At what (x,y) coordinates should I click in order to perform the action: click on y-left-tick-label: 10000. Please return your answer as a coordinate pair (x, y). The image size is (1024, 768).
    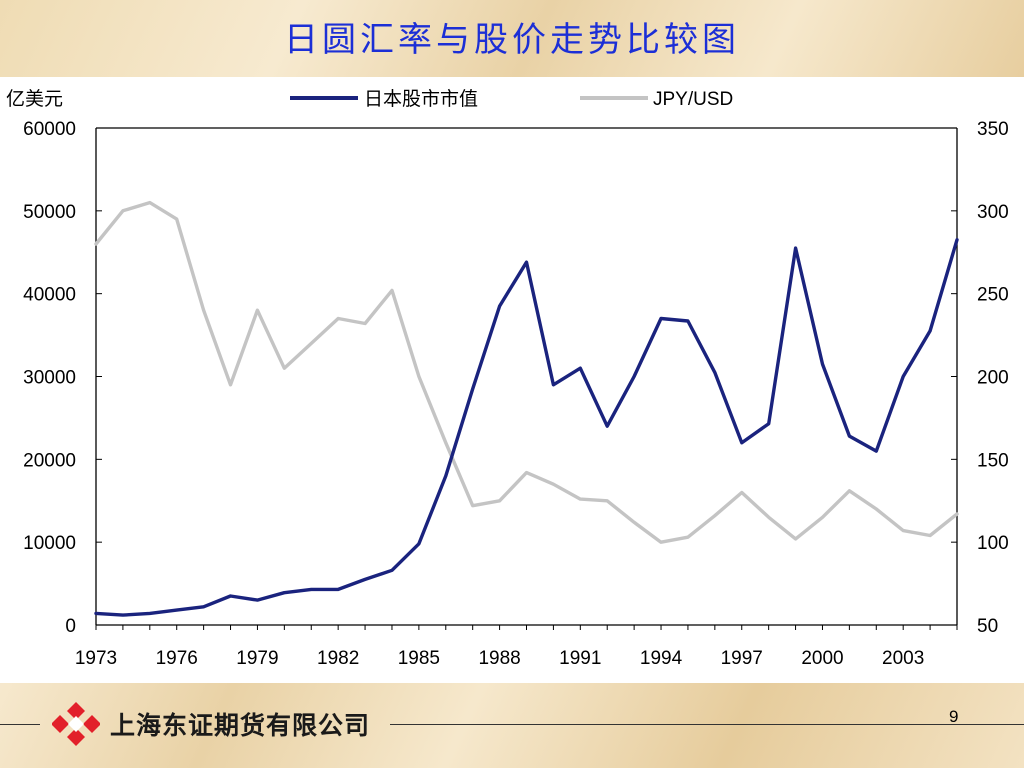
    Looking at the image, I should click on (49, 543).